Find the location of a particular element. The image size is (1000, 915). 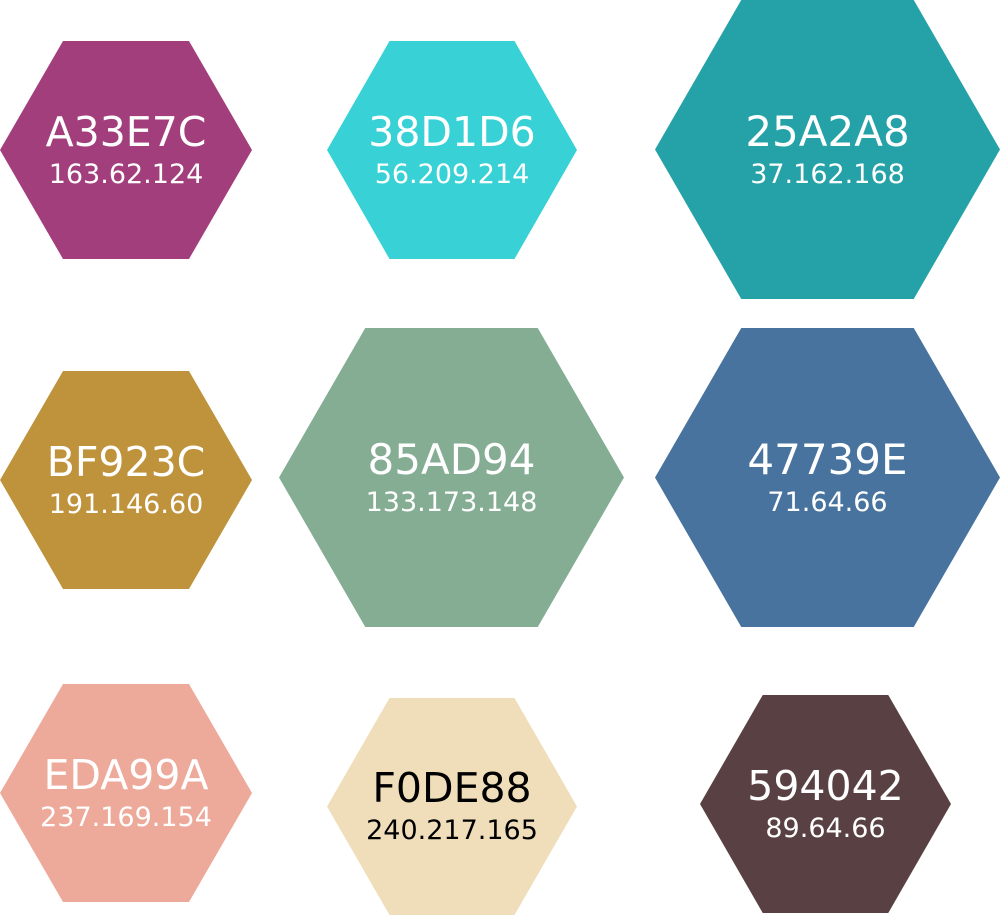

rgb-value-label: 56.209.214 is located at coordinates (452, 174).